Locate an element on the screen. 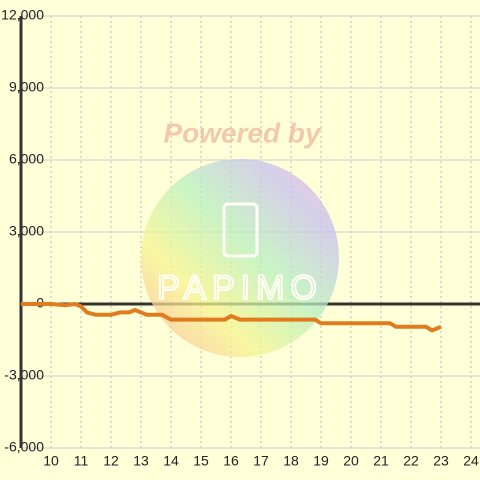 This screenshot has width=480, height=480. y-tick-label: -3,000 is located at coordinates (24, 375).